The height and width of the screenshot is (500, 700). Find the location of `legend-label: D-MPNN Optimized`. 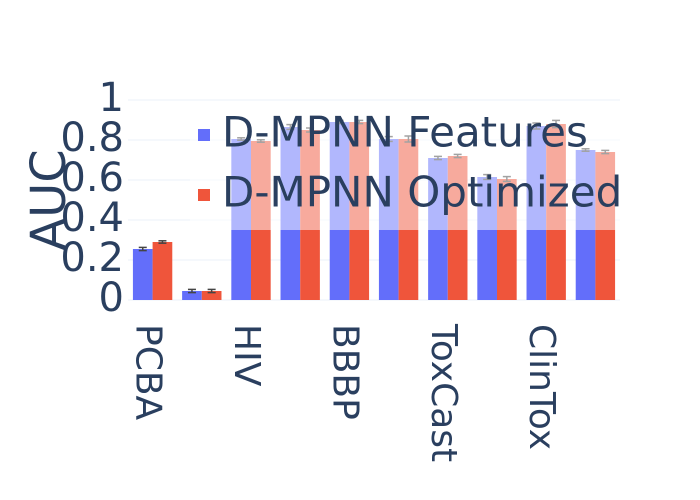

legend-label: D-MPNN Optimized is located at coordinates (422, 192).